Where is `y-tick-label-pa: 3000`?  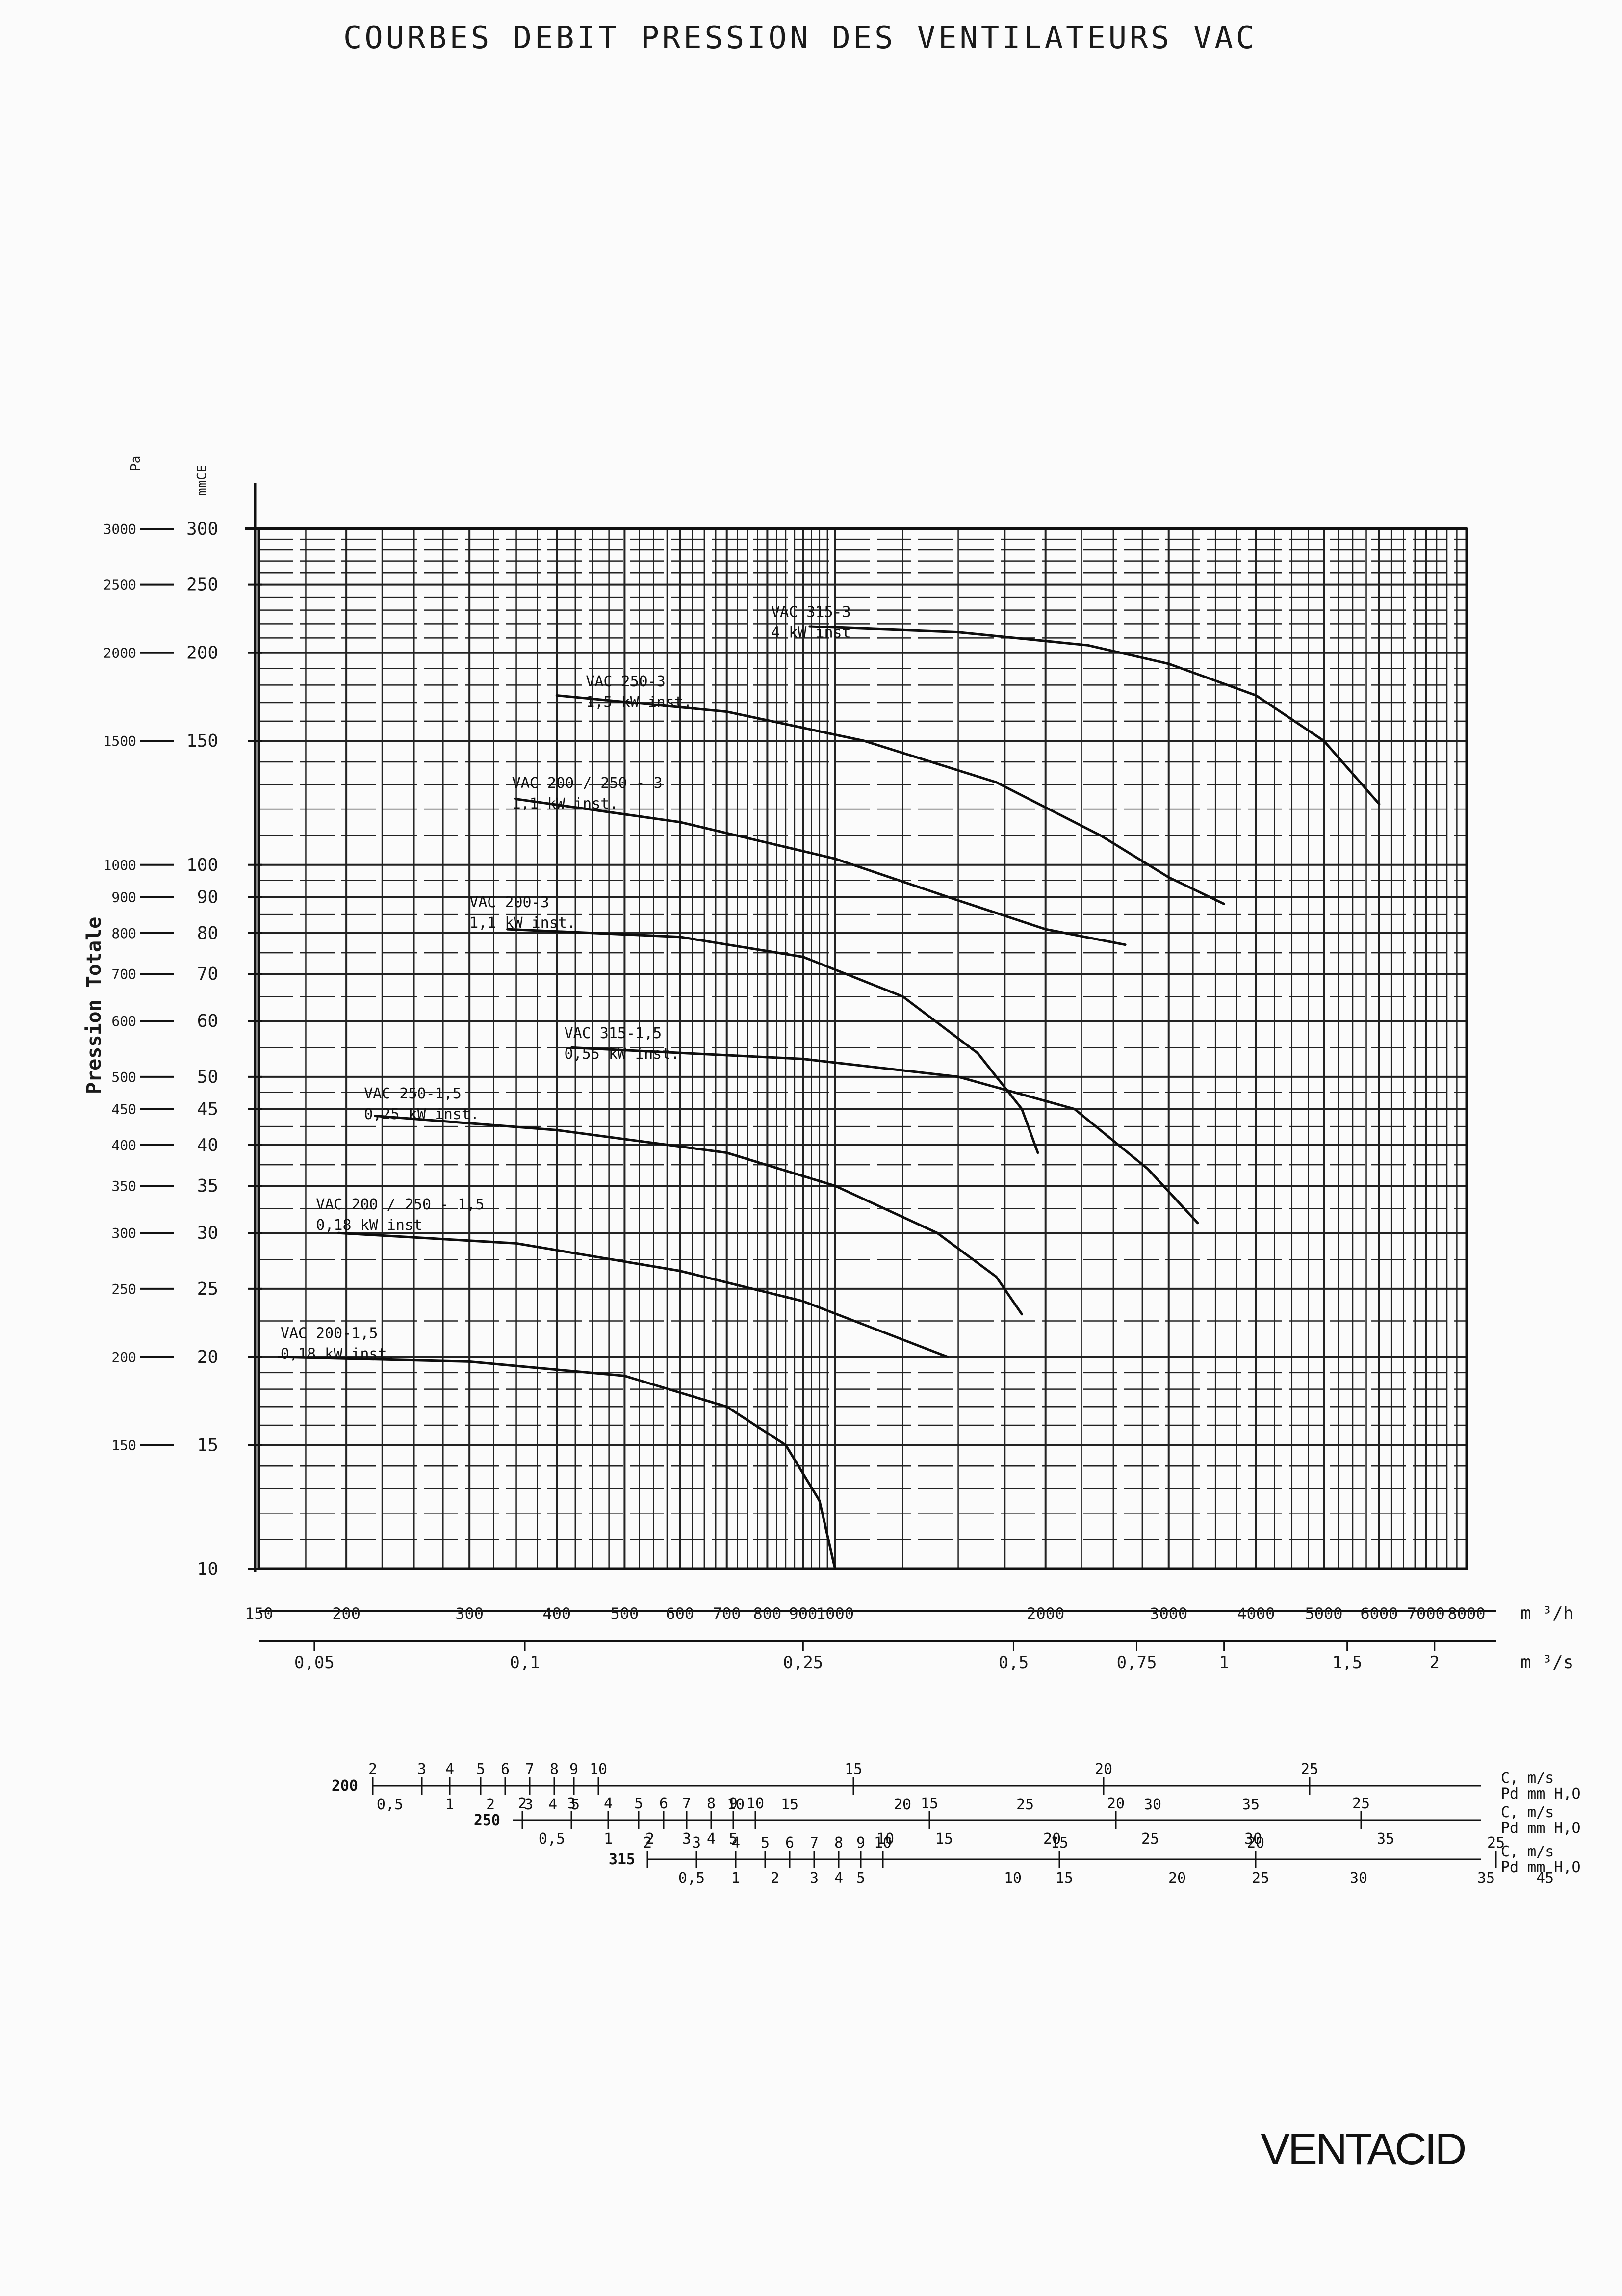 y-tick-label-pa: 3000 is located at coordinates (120, 529).